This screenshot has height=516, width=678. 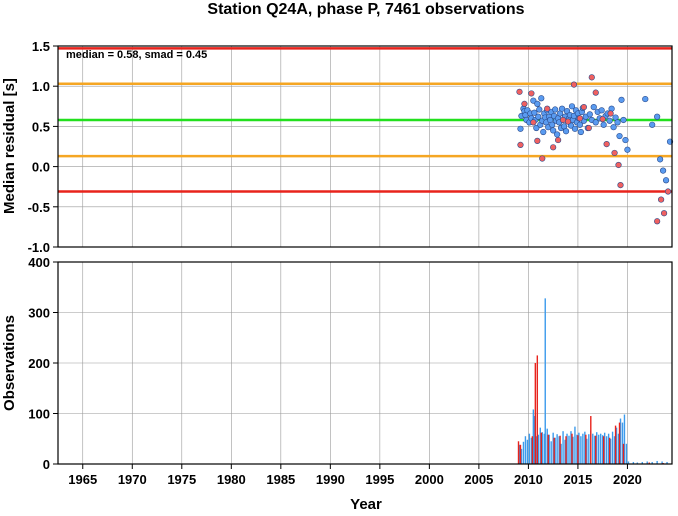 I want to click on x-tick-label: 2000, so click(x=429, y=479).